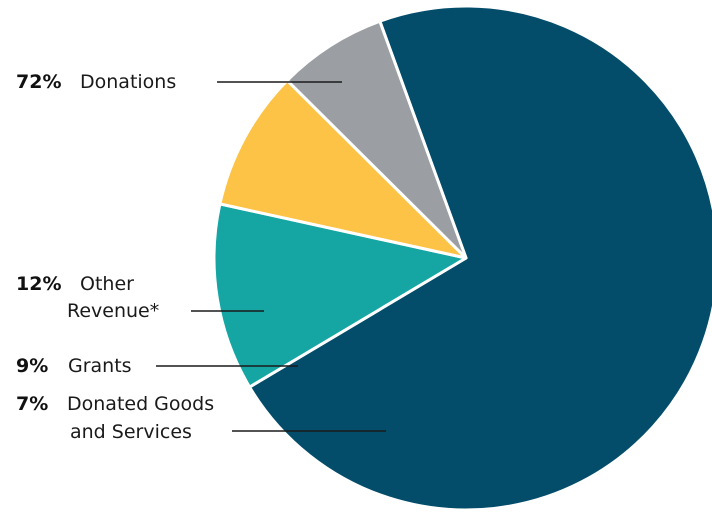 Image resolution: width=712 pixels, height=513 pixels. Describe the element at coordinates (128, 82) in the screenshot. I see `slice-label-donations: Donations` at that location.